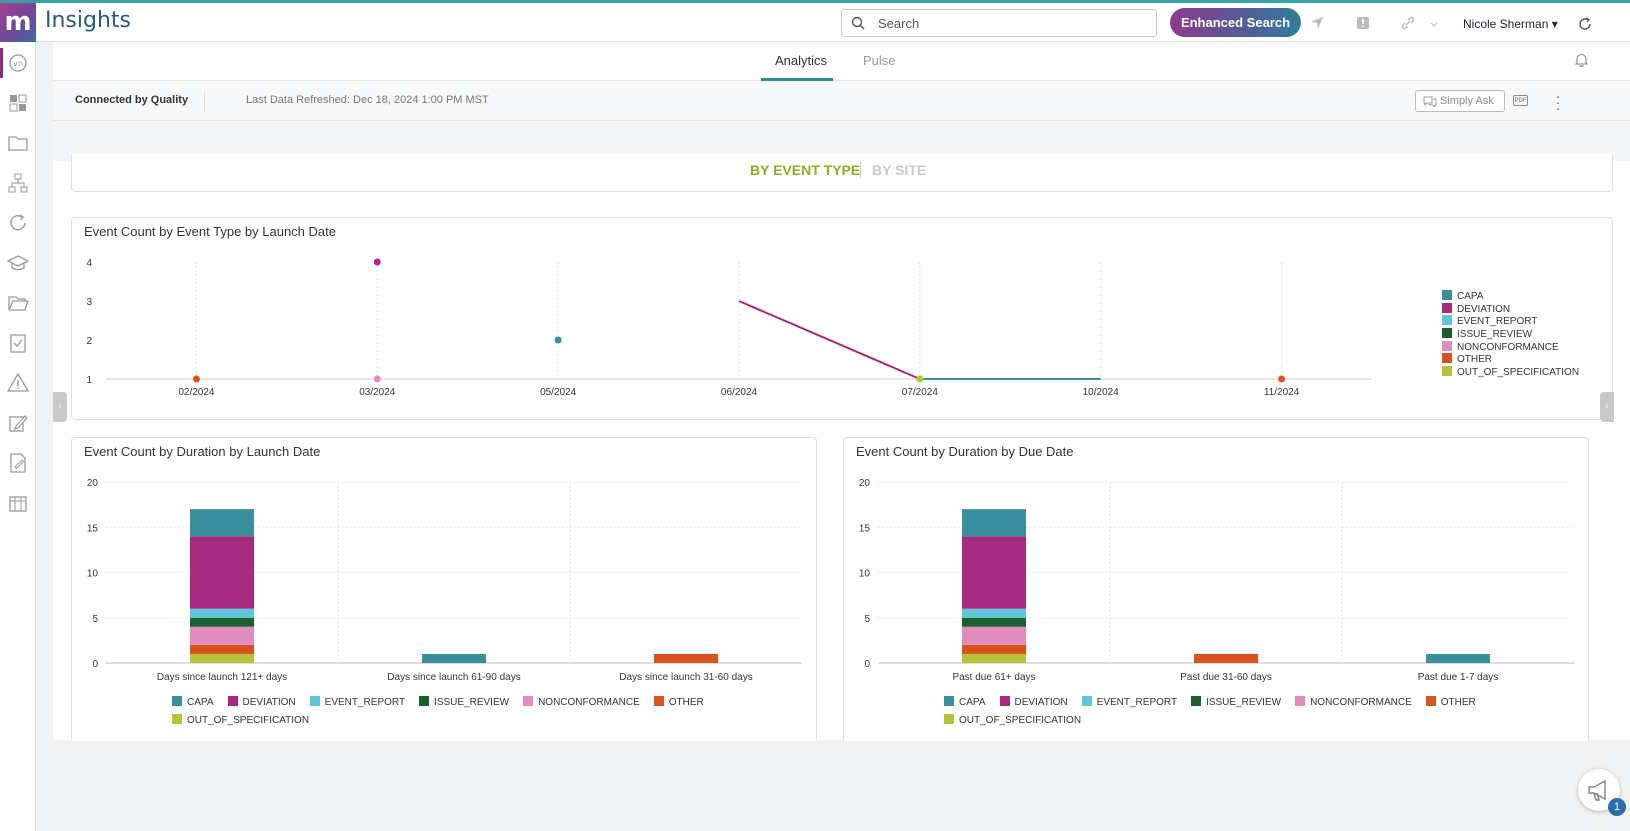 This screenshot has height=831, width=1630. What do you see at coordinates (797, 79) in the screenshot?
I see `active-tab-indicator` at bounding box center [797, 79].